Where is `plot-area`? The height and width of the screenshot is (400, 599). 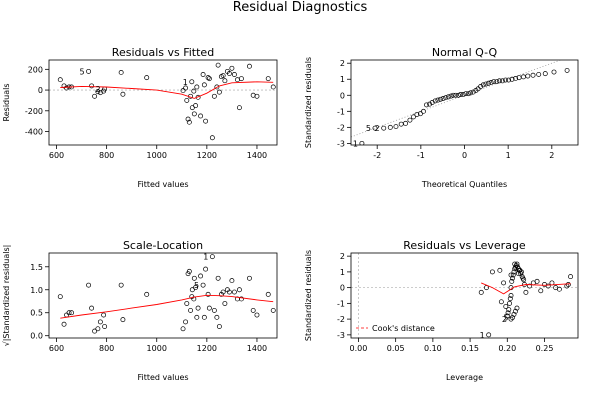 plot-area is located at coordinates (464, 295).